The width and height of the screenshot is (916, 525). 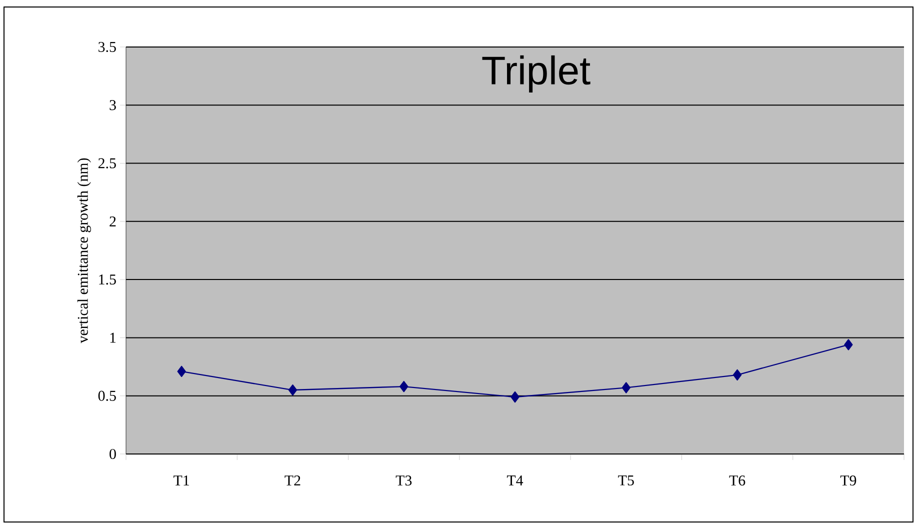 I want to click on x-tick-label: T2, so click(x=292, y=481).